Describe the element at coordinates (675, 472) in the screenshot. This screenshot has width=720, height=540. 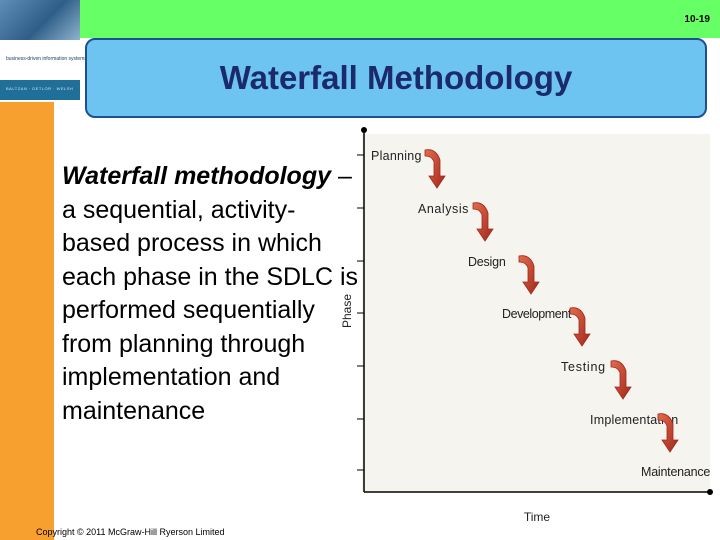
I see `phase-label-maintenance: Maintenance` at that location.